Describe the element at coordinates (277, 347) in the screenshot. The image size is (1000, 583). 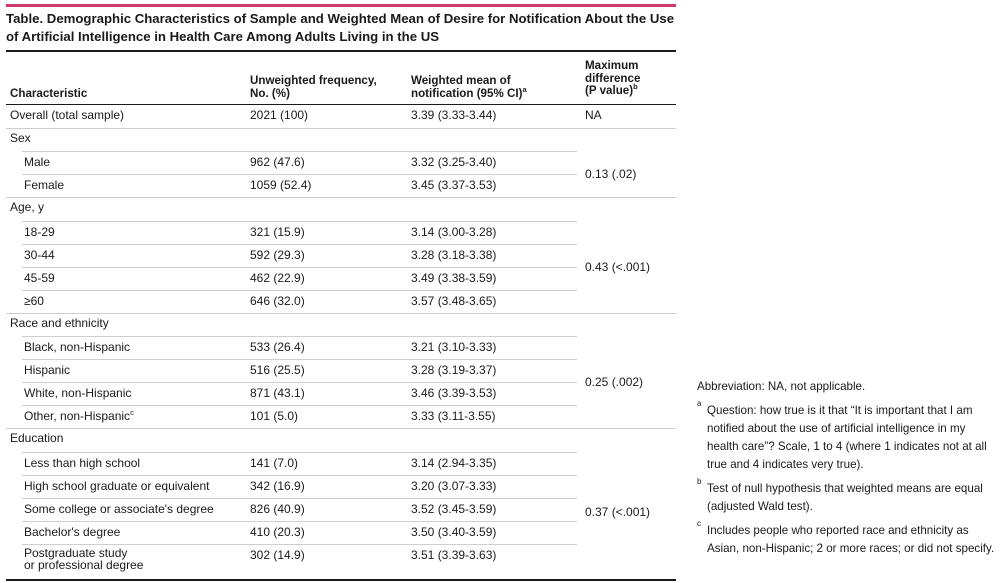
I see `row-frequency: 533 (26.4)` at that location.